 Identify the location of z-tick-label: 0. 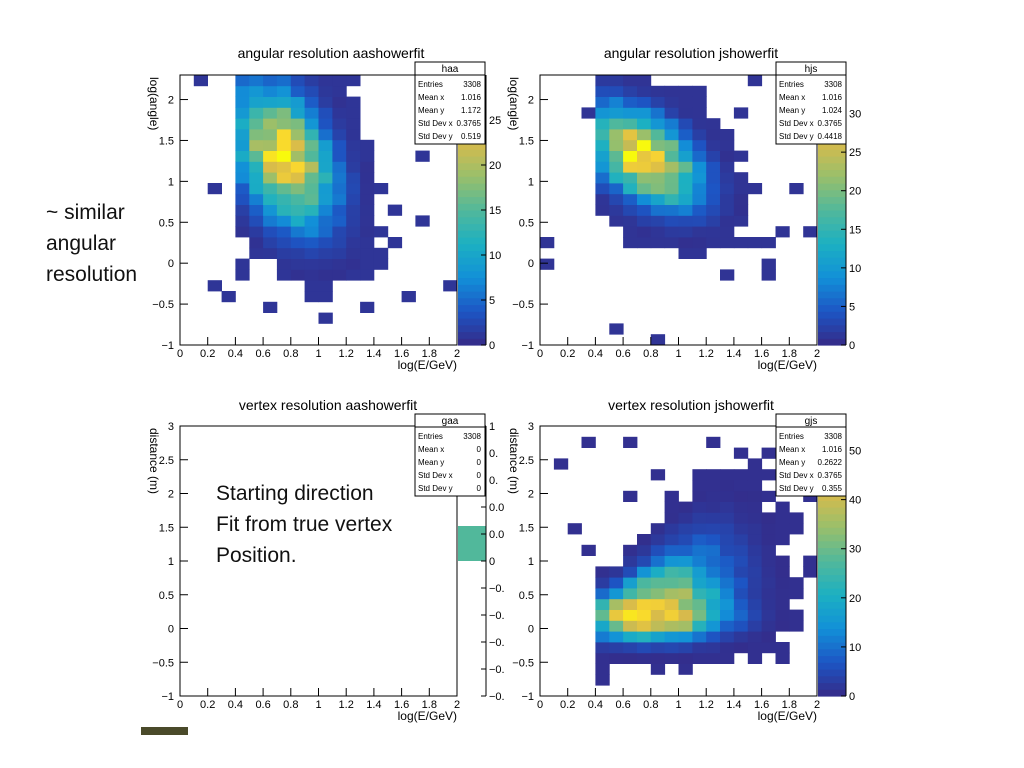
(492, 346).